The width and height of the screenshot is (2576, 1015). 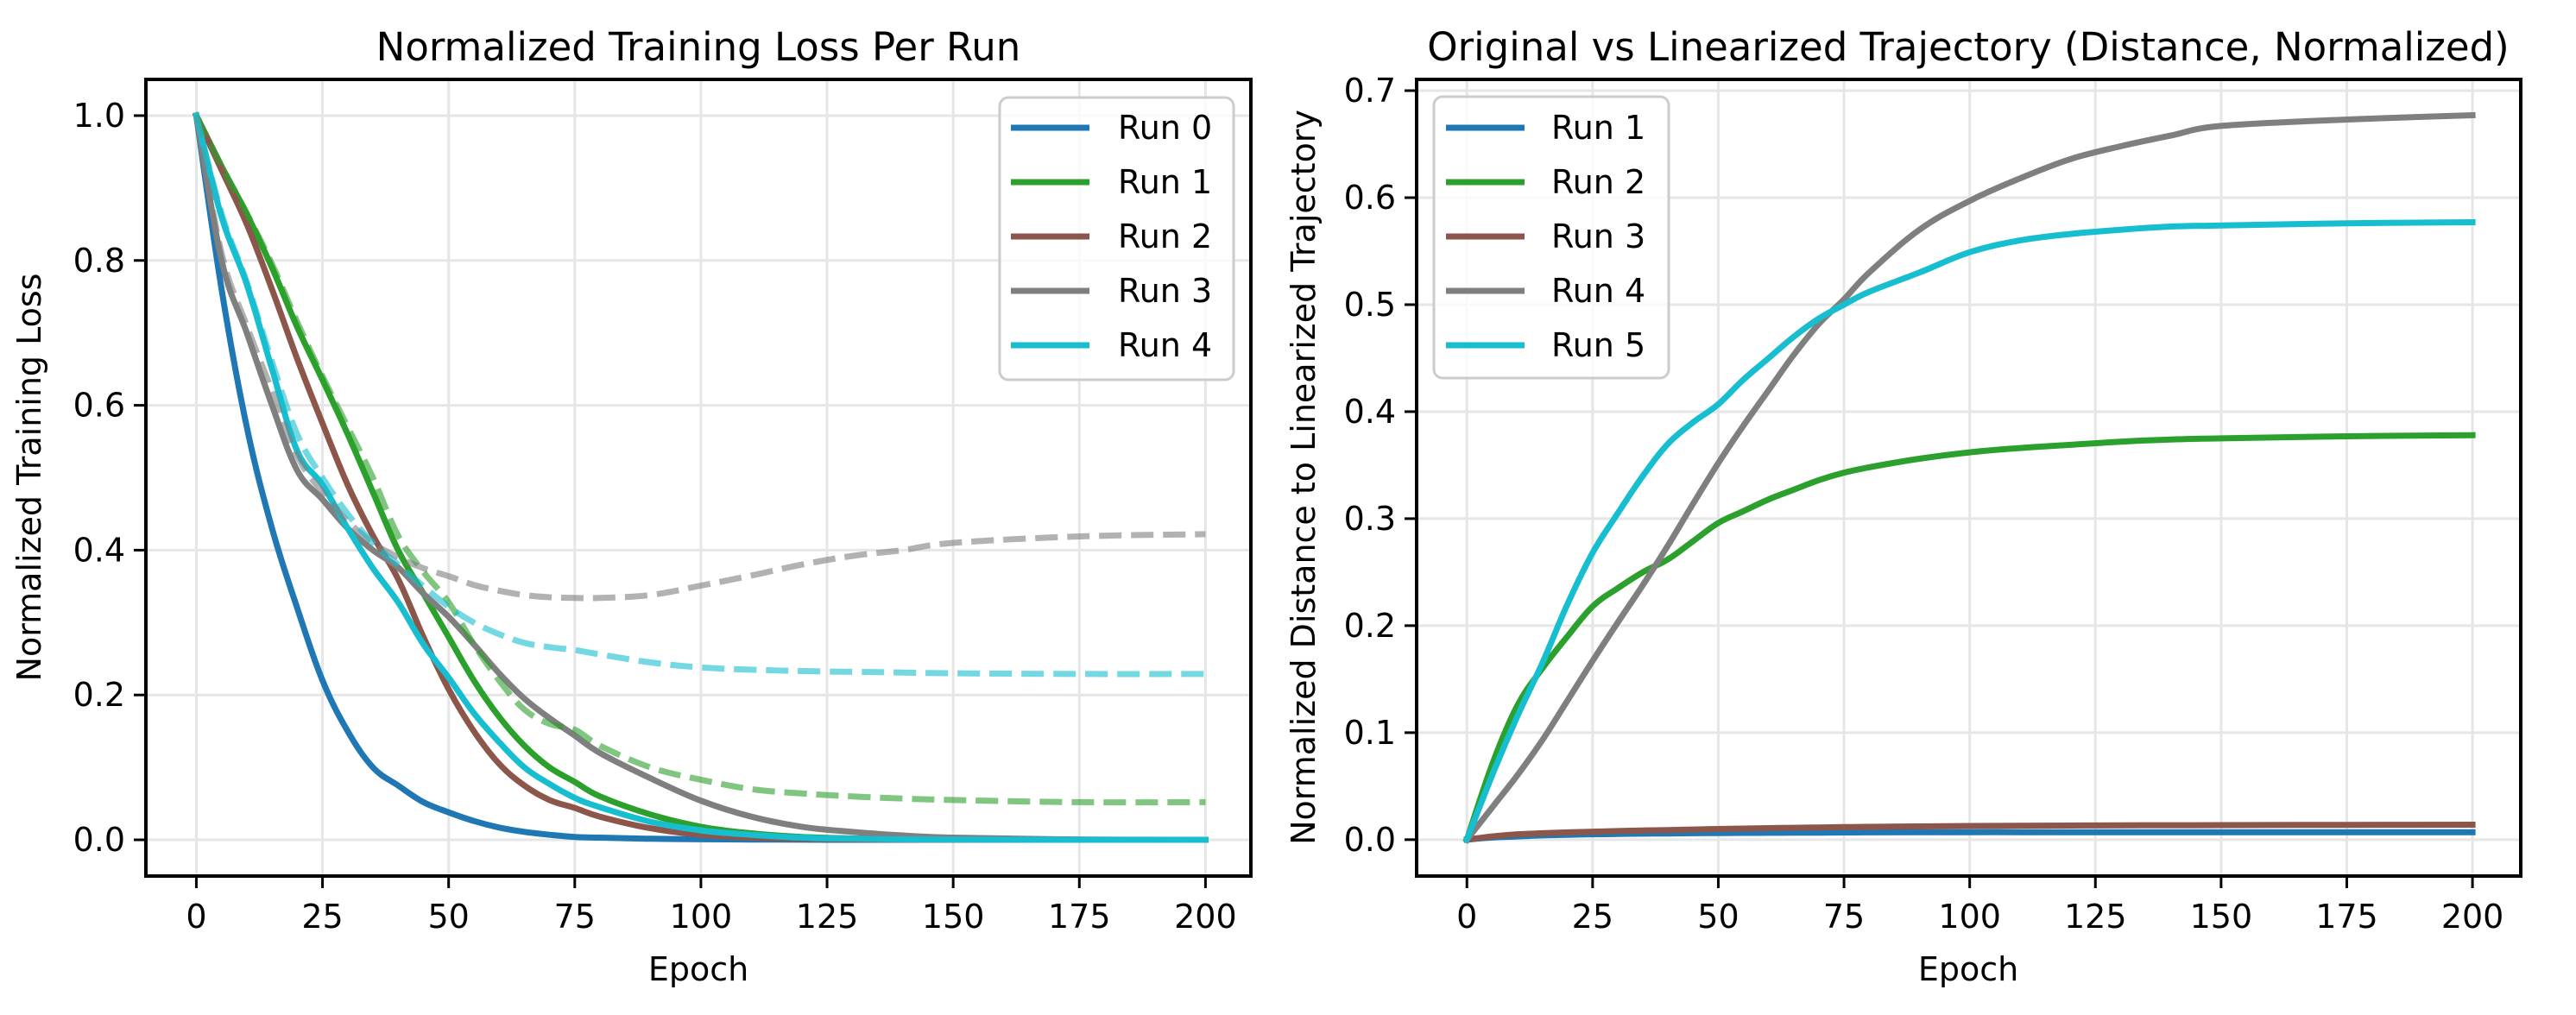 I want to click on legend-item: Run 0, so click(x=1111, y=128).